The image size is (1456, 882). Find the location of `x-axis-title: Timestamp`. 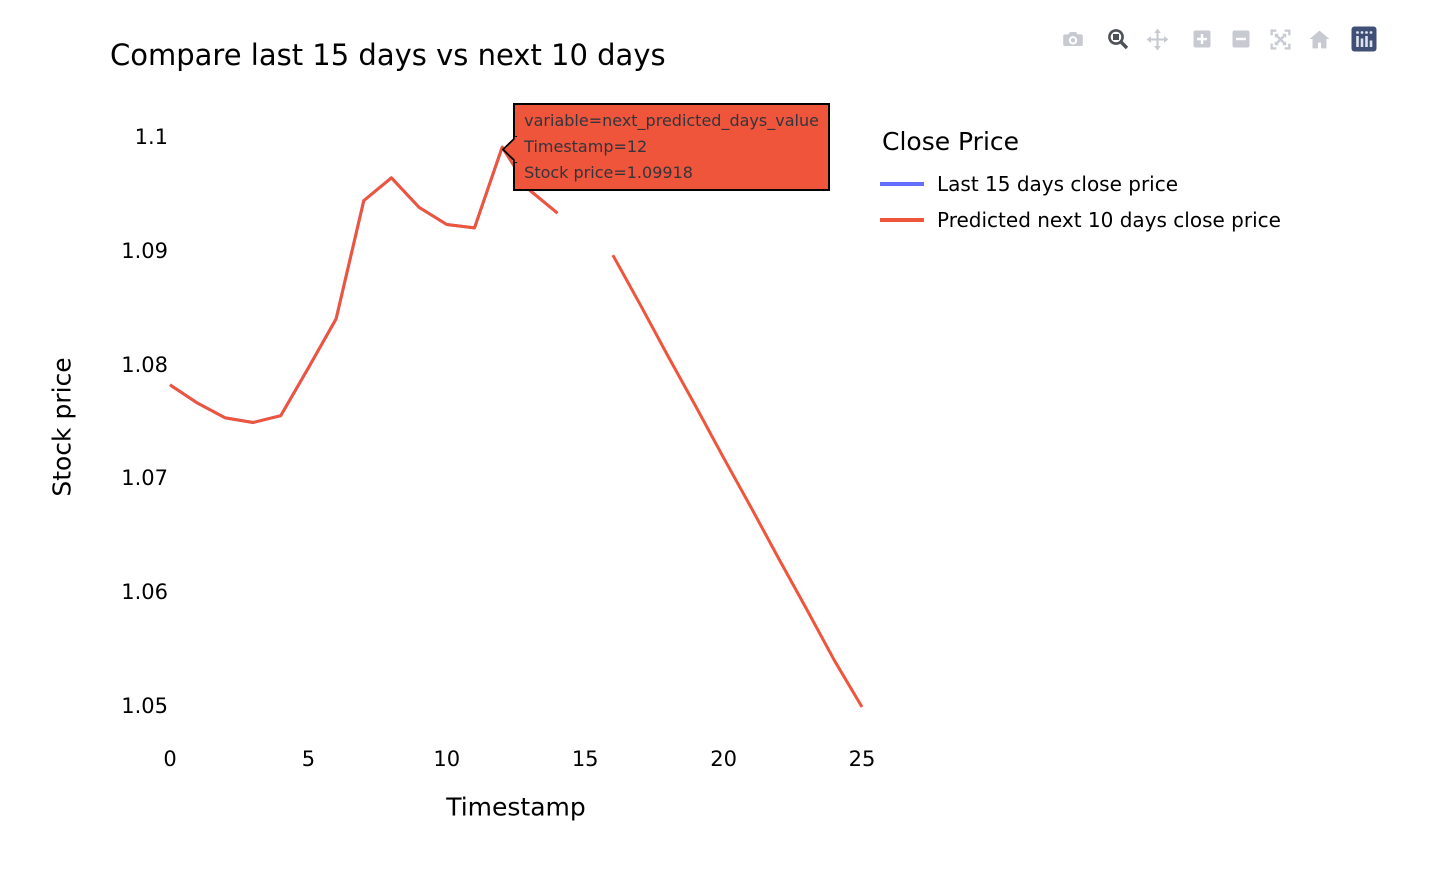

x-axis-title: Timestamp is located at coordinates (516, 807).